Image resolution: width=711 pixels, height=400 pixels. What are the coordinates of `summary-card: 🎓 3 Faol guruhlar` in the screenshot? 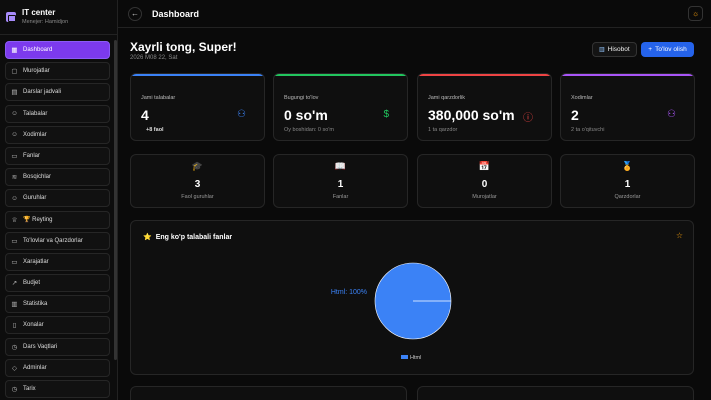 It's located at (197, 181).